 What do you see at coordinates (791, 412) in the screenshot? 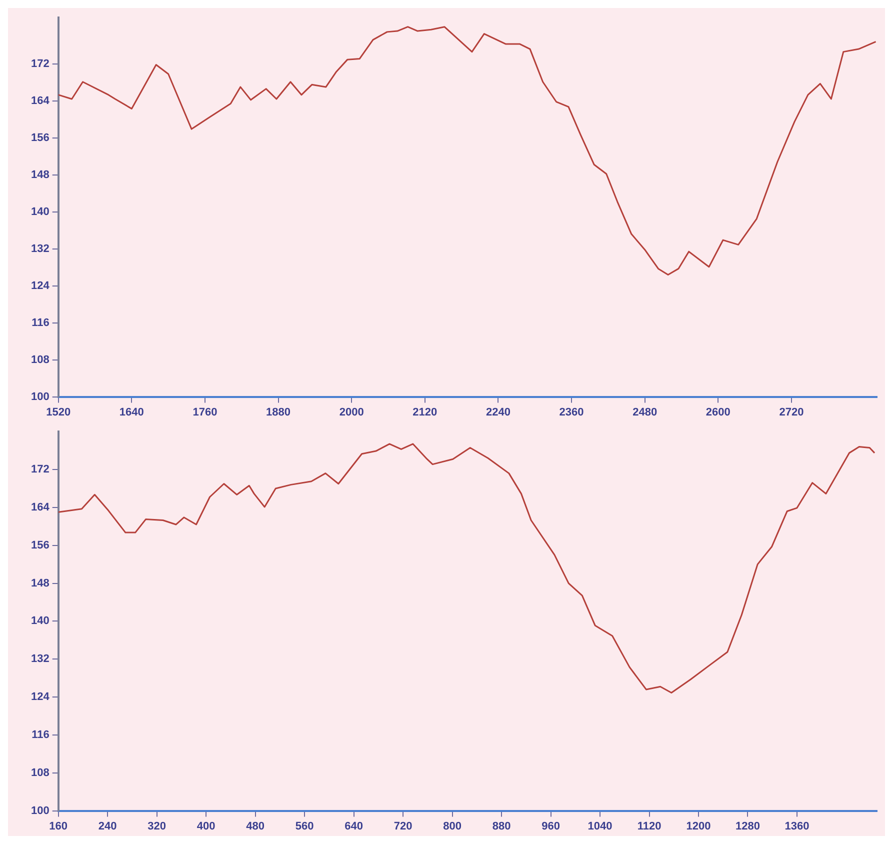
I see `x-tick-label: 2720` at bounding box center [791, 412].